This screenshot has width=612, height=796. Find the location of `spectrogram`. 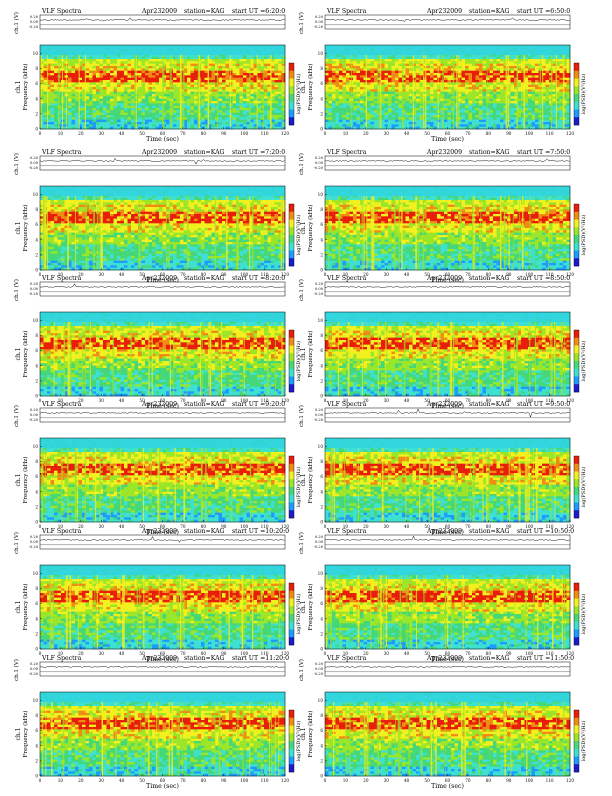

spectrogram is located at coordinates (447, 87).